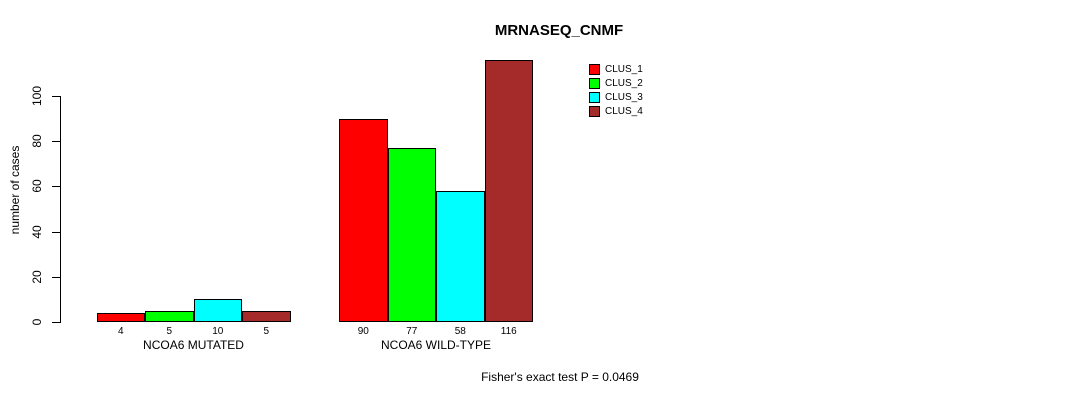  Describe the element at coordinates (120, 317) in the screenshot. I see `bar-clus_1-group1` at that location.